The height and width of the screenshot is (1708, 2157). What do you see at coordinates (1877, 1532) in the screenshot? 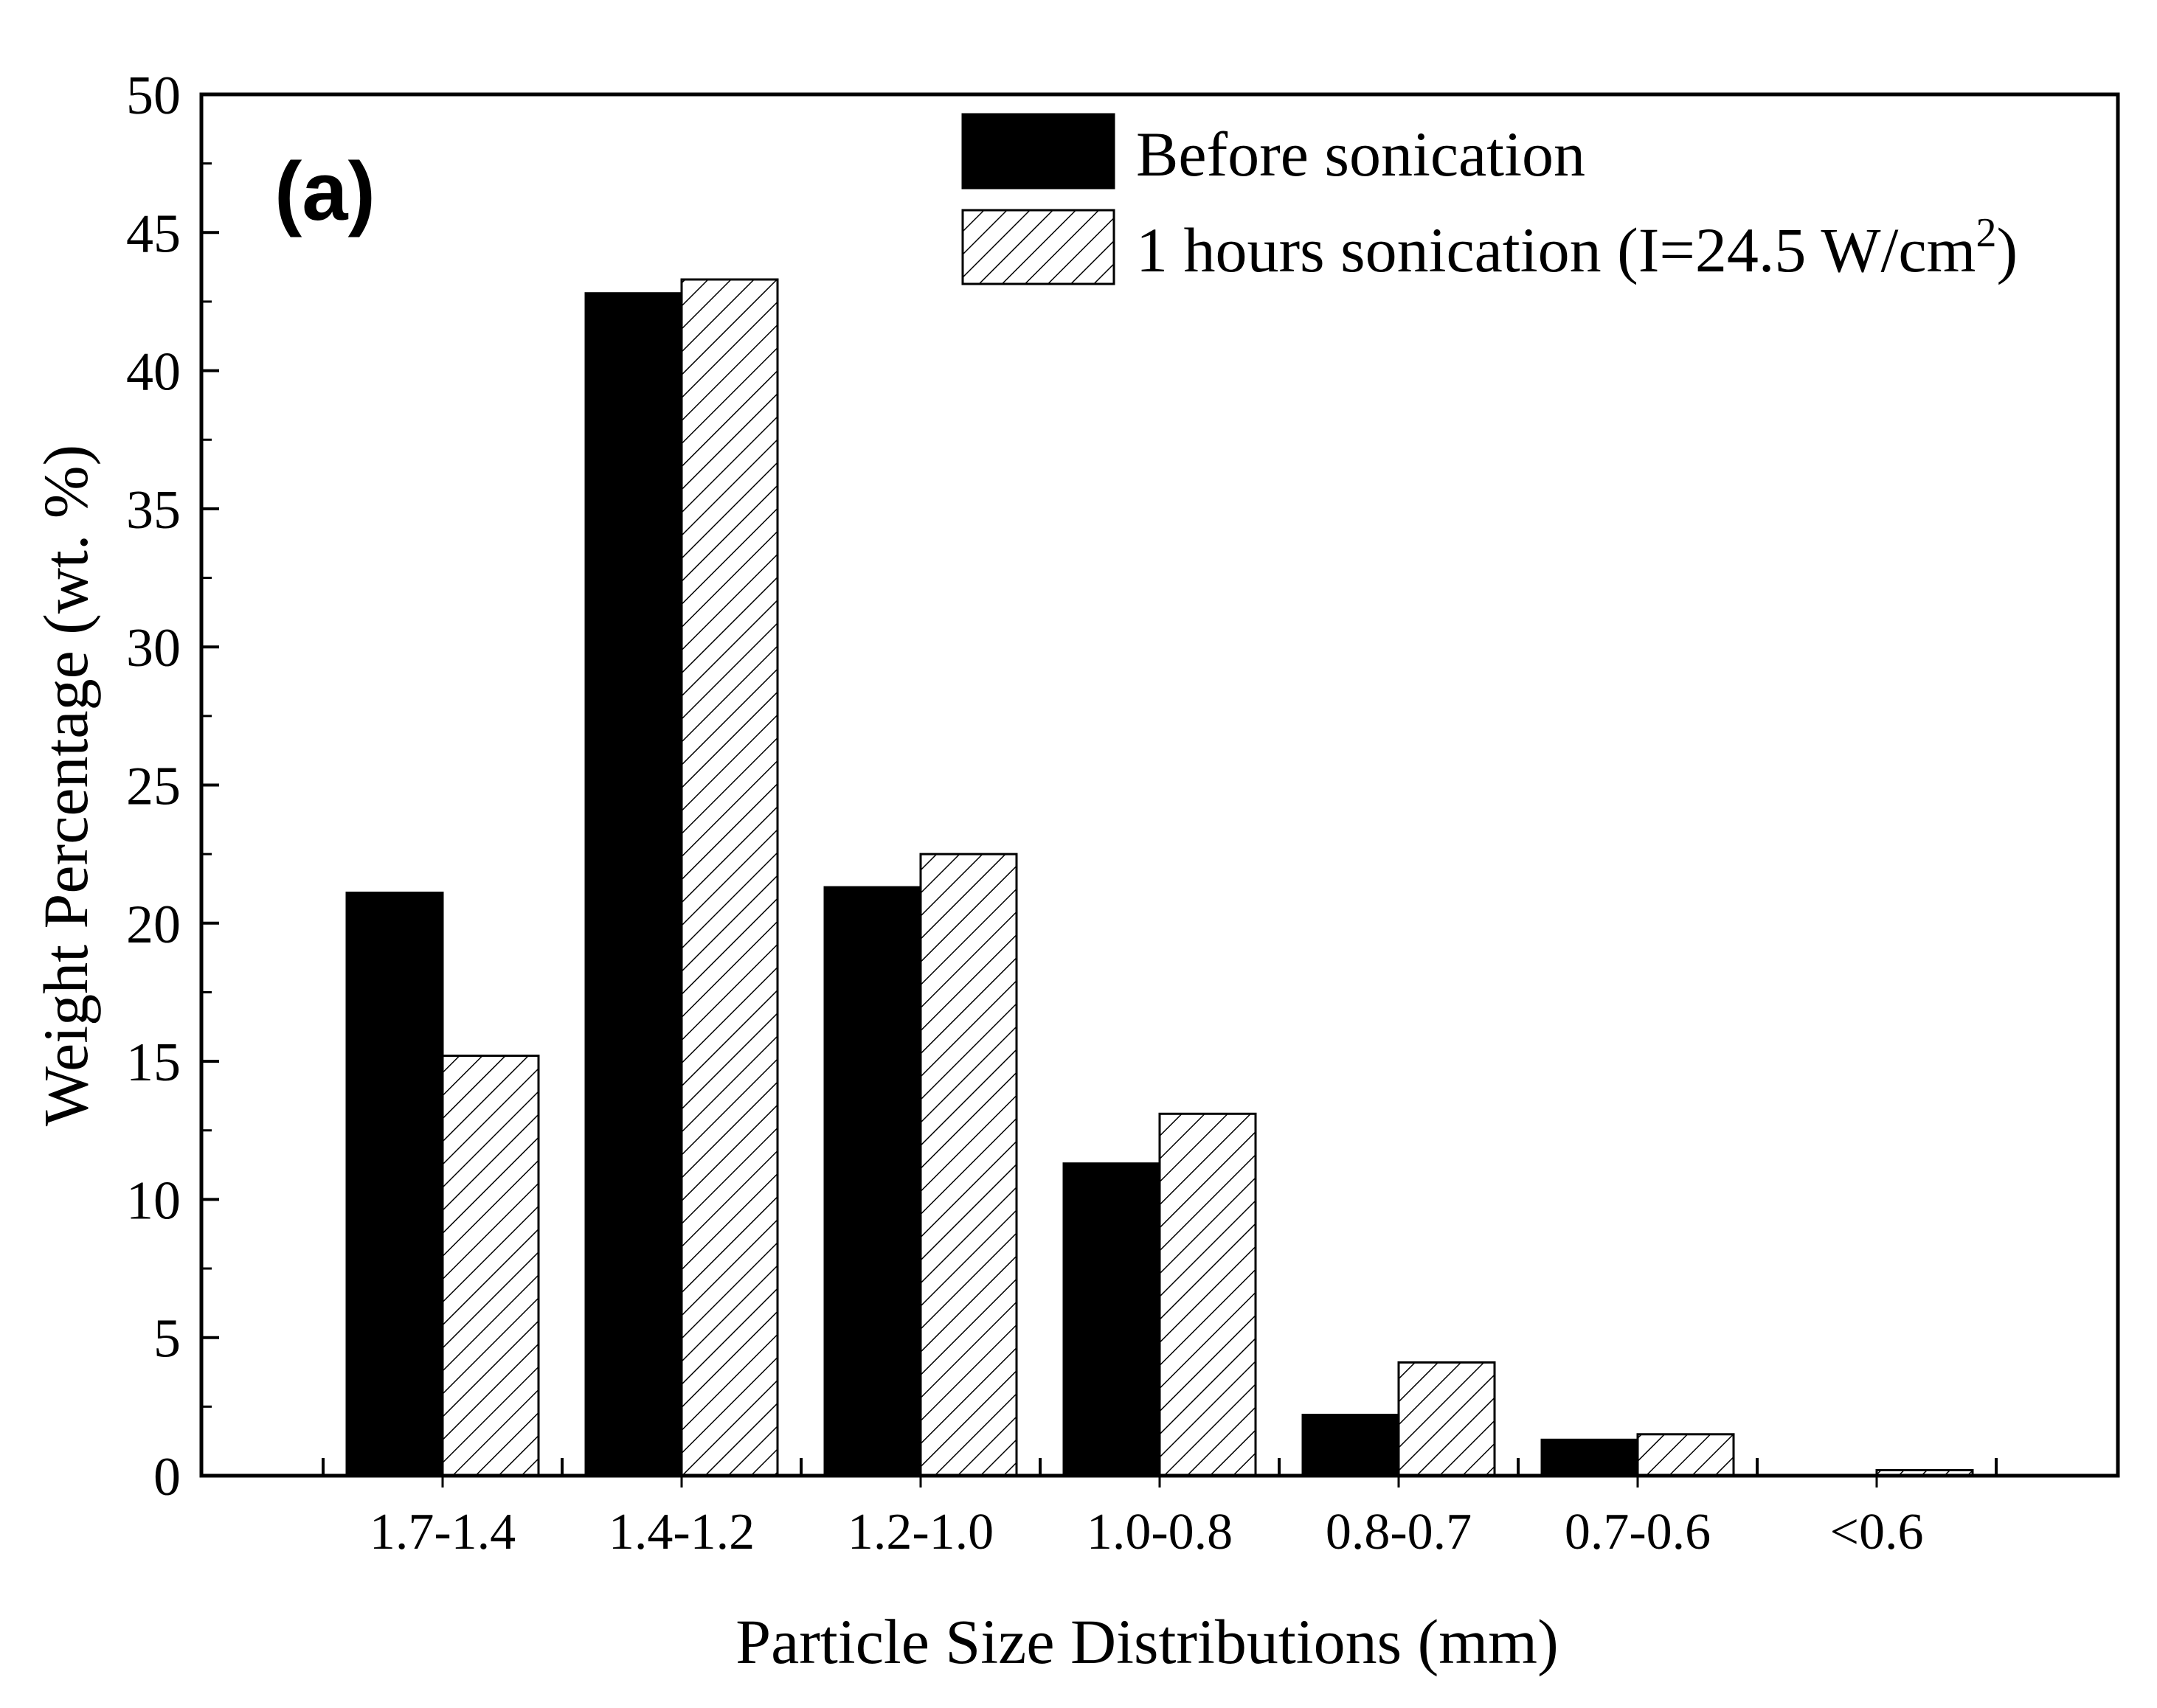
I see `x-tick-label-6: <0.6` at bounding box center [1877, 1532].